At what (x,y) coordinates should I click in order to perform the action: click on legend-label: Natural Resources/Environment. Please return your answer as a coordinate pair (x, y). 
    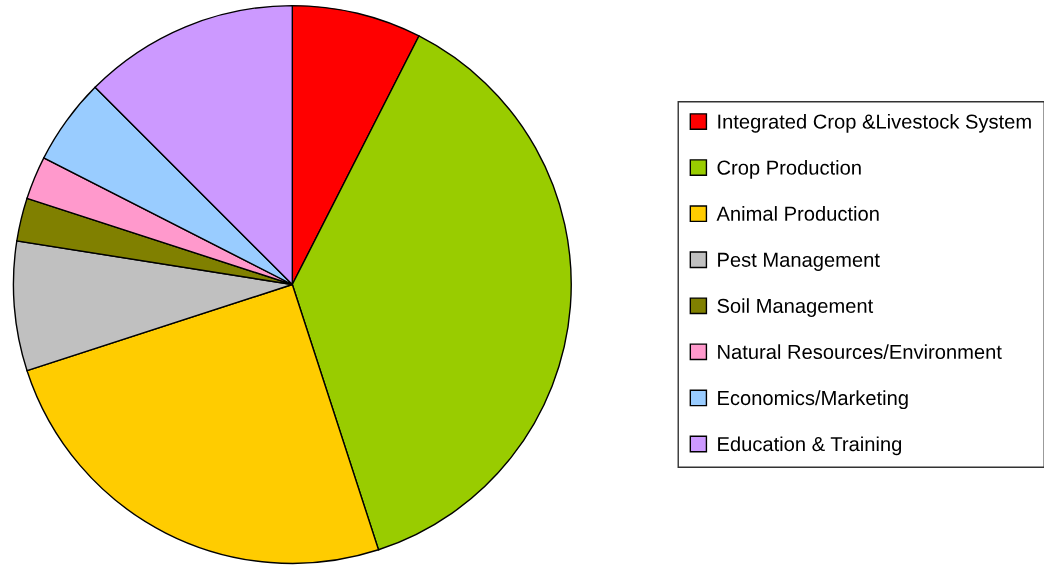
    Looking at the image, I should click on (860, 352).